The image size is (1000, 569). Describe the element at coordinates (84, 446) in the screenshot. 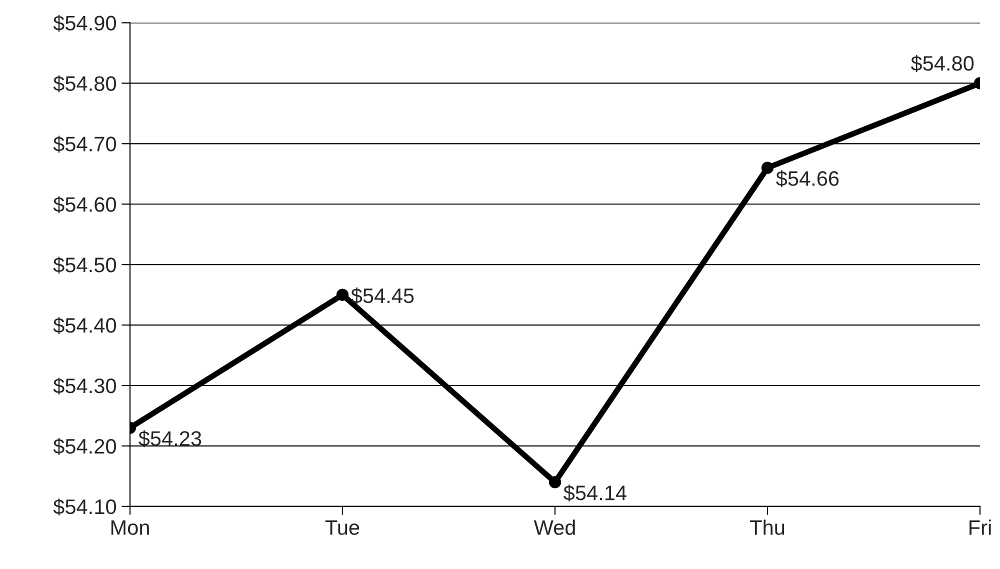

I see `y-tick-label: $54.20` at that location.